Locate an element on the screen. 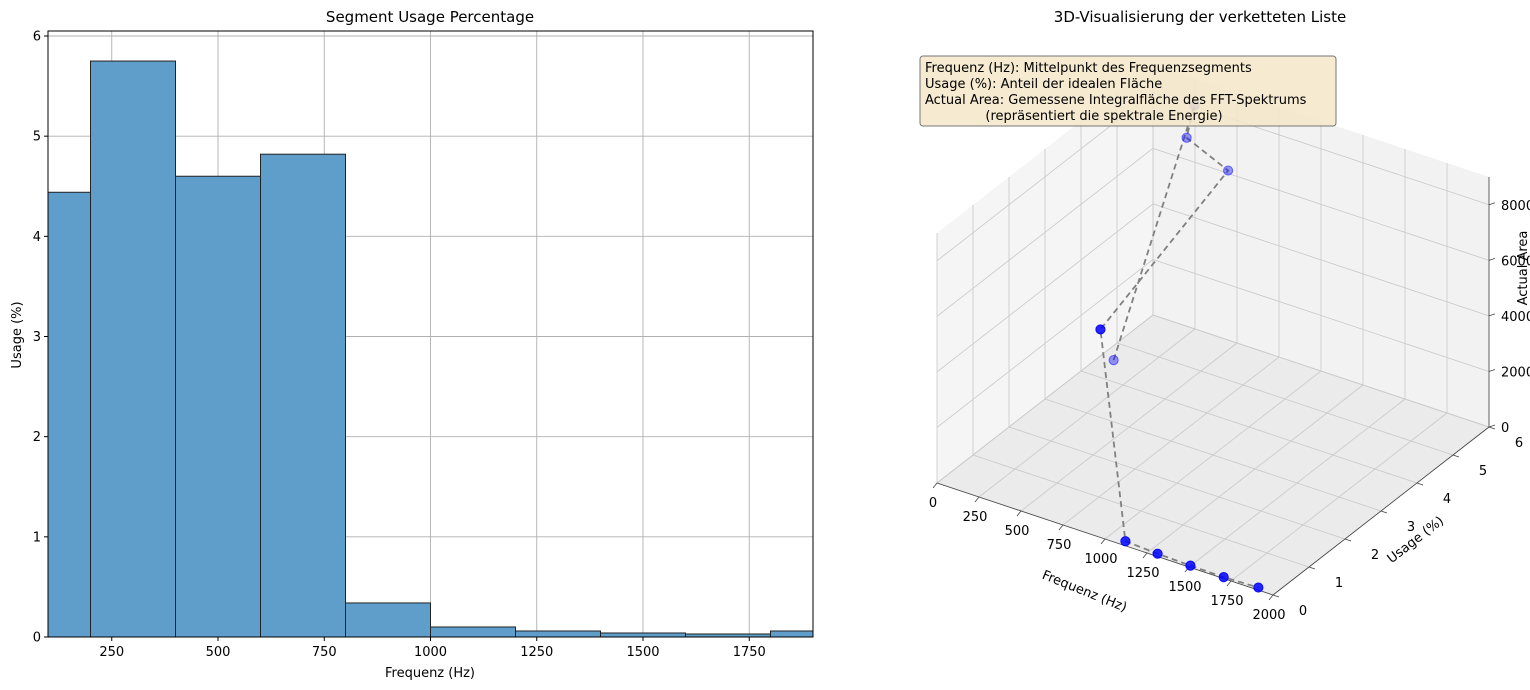  z-tick-label: 60000 is located at coordinates (1515, 261).